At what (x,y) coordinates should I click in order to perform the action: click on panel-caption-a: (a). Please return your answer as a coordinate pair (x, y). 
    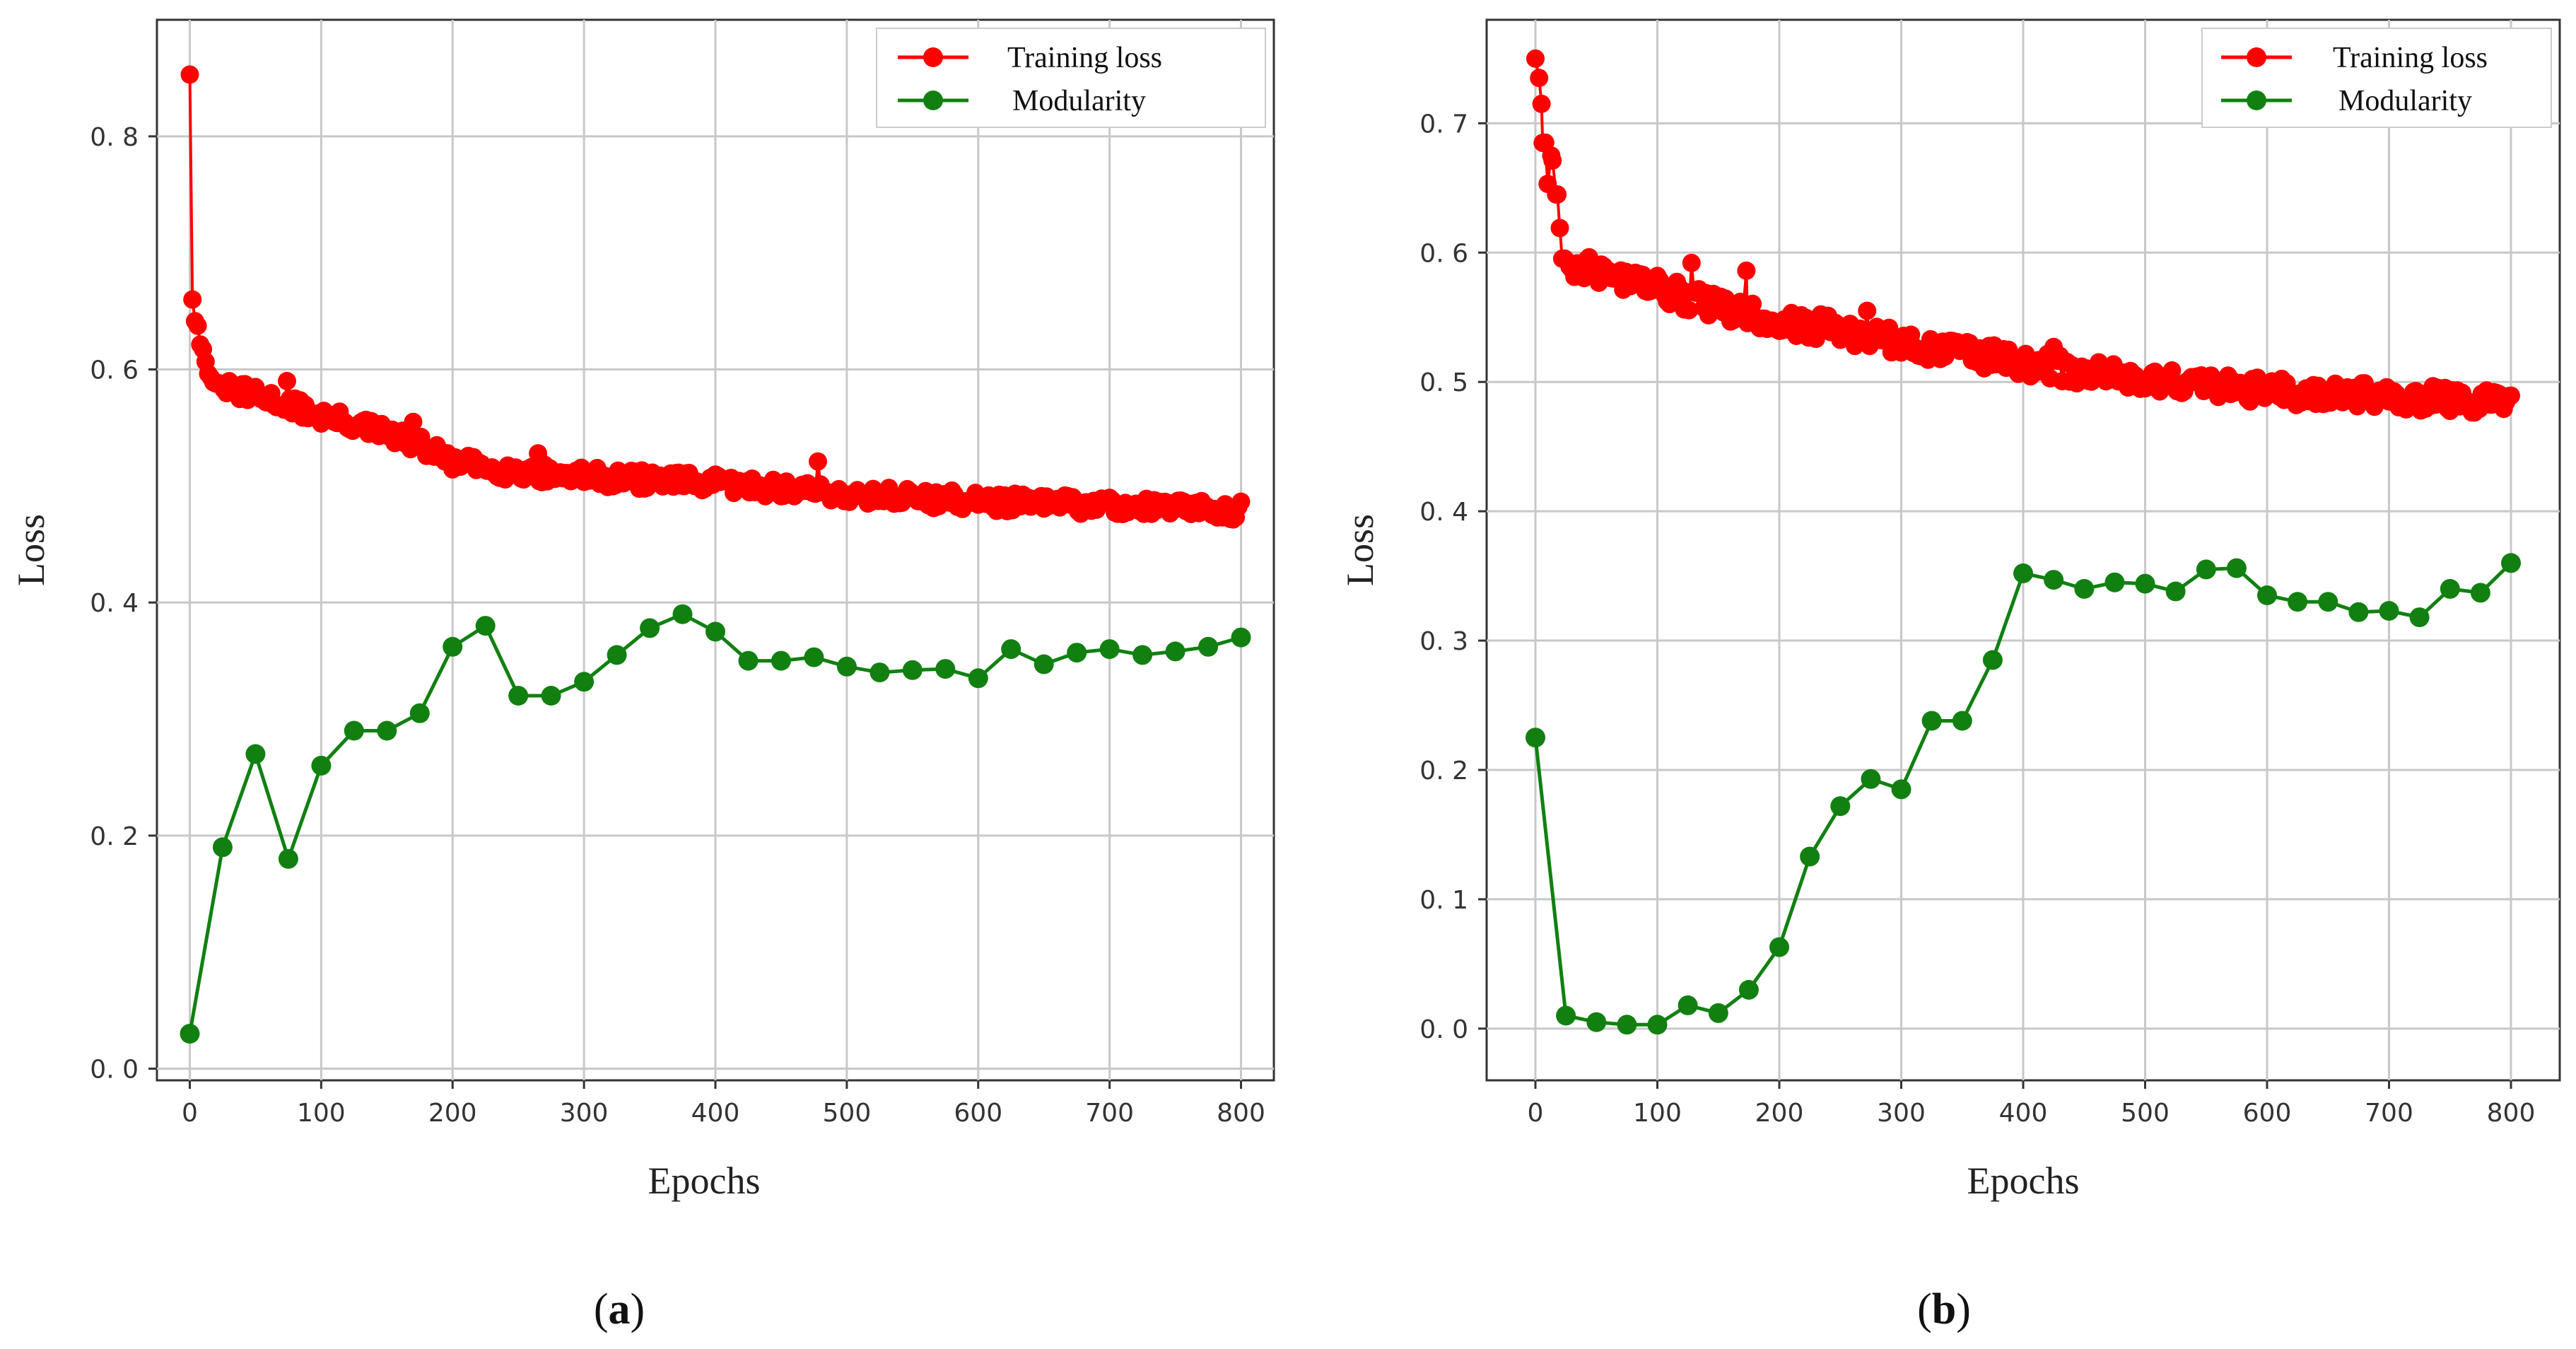
    Looking at the image, I should click on (620, 1309).